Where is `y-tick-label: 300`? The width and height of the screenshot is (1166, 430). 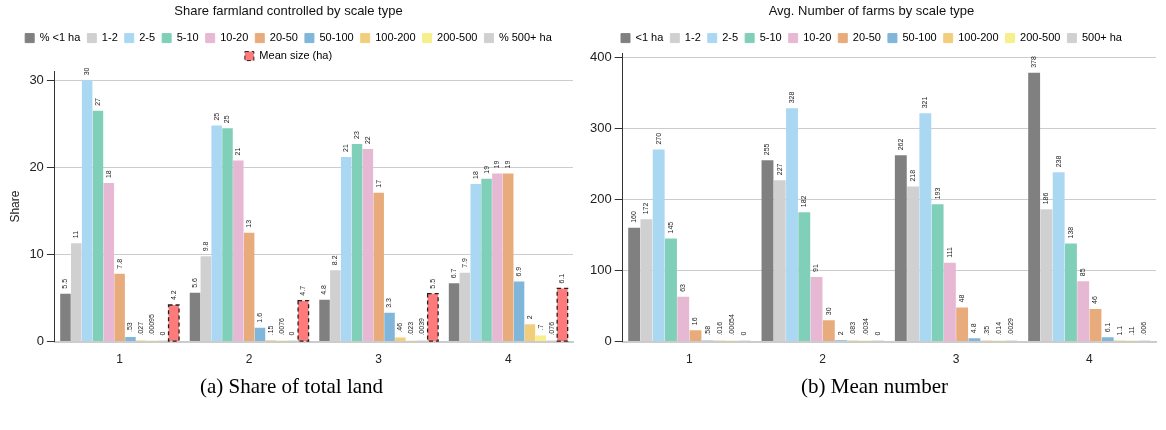
y-tick-label: 300 is located at coordinates (600, 127).